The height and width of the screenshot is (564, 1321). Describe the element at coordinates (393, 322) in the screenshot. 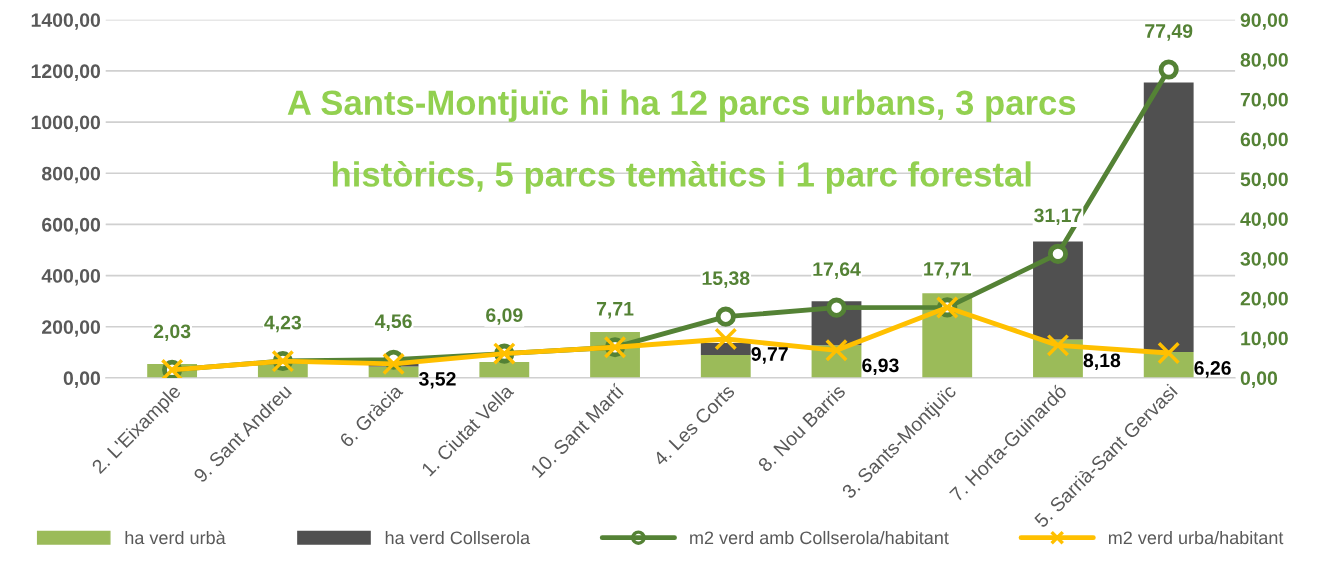

I see `data-label: 4,56` at that location.